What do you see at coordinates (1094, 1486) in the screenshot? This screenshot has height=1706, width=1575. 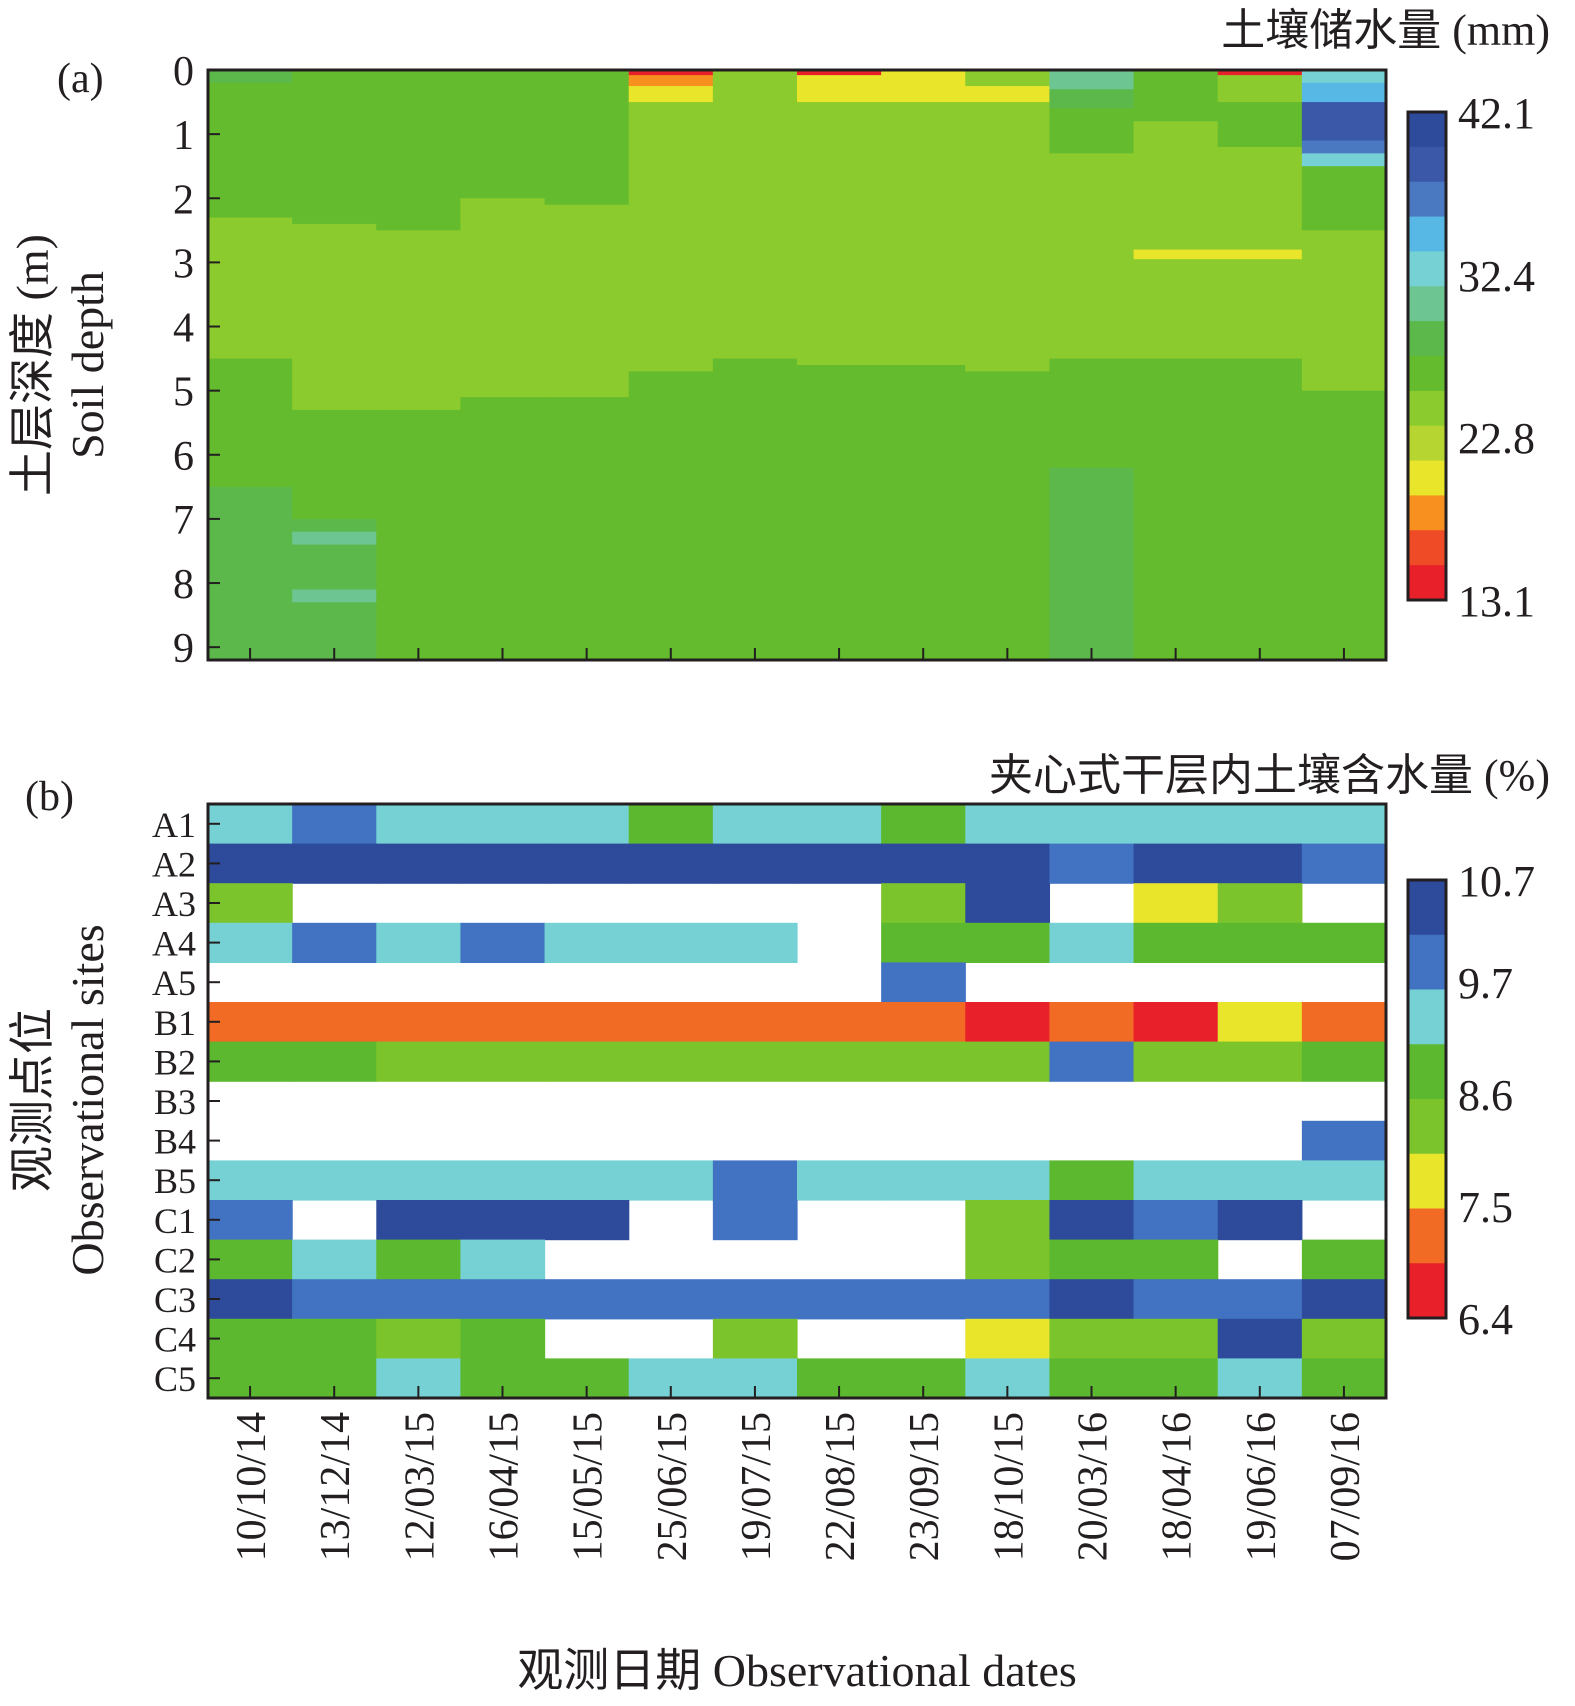 I see `x-tick-label: 20/03/16` at bounding box center [1094, 1486].